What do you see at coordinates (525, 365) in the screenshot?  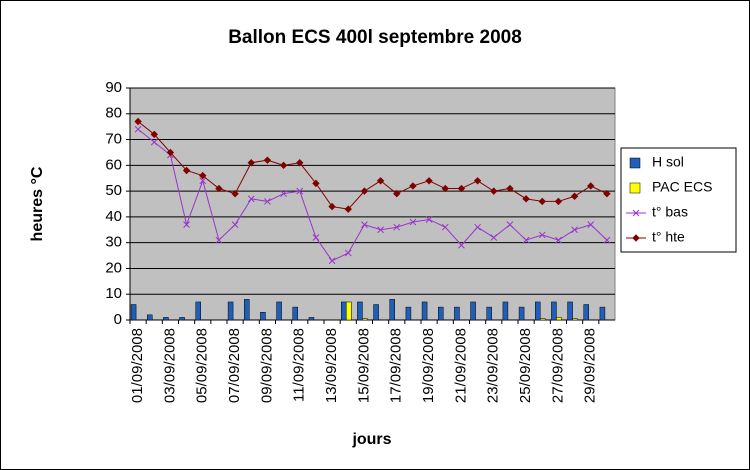 I see `x-tick-label: 25/09/2008` at bounding box center [525, 365].